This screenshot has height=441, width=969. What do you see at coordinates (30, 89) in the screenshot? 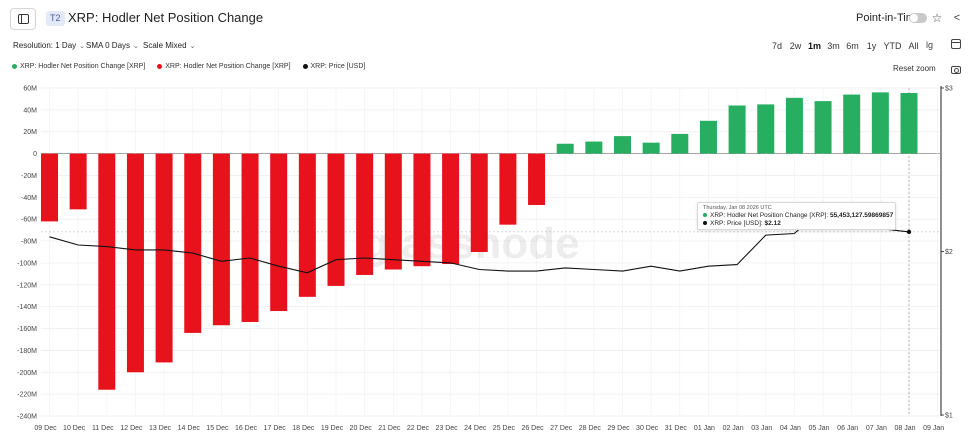
I see `y-tick-label: 60M` at bounding box center [30, 89].